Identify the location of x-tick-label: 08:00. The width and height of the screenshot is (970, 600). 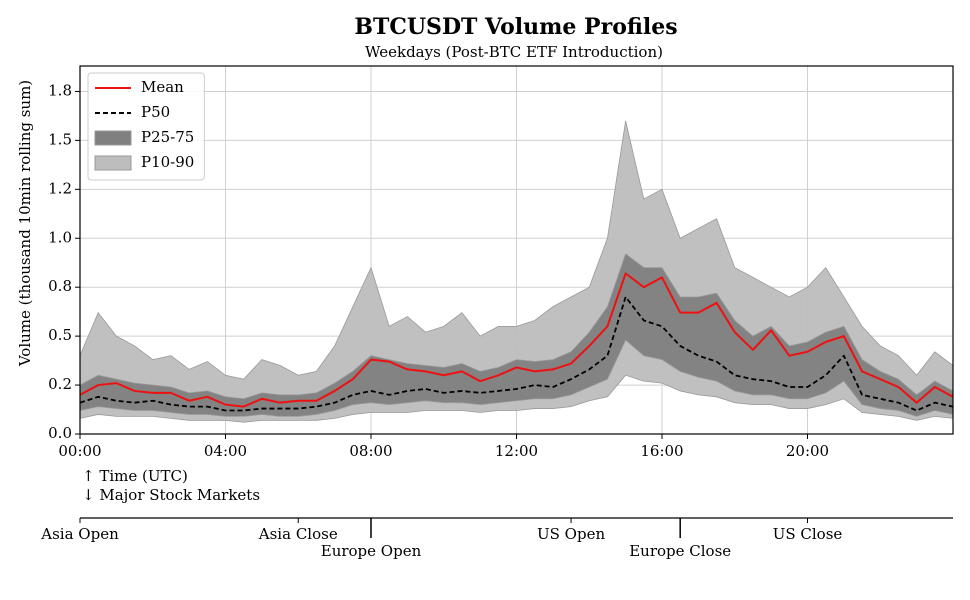
(370, 451).